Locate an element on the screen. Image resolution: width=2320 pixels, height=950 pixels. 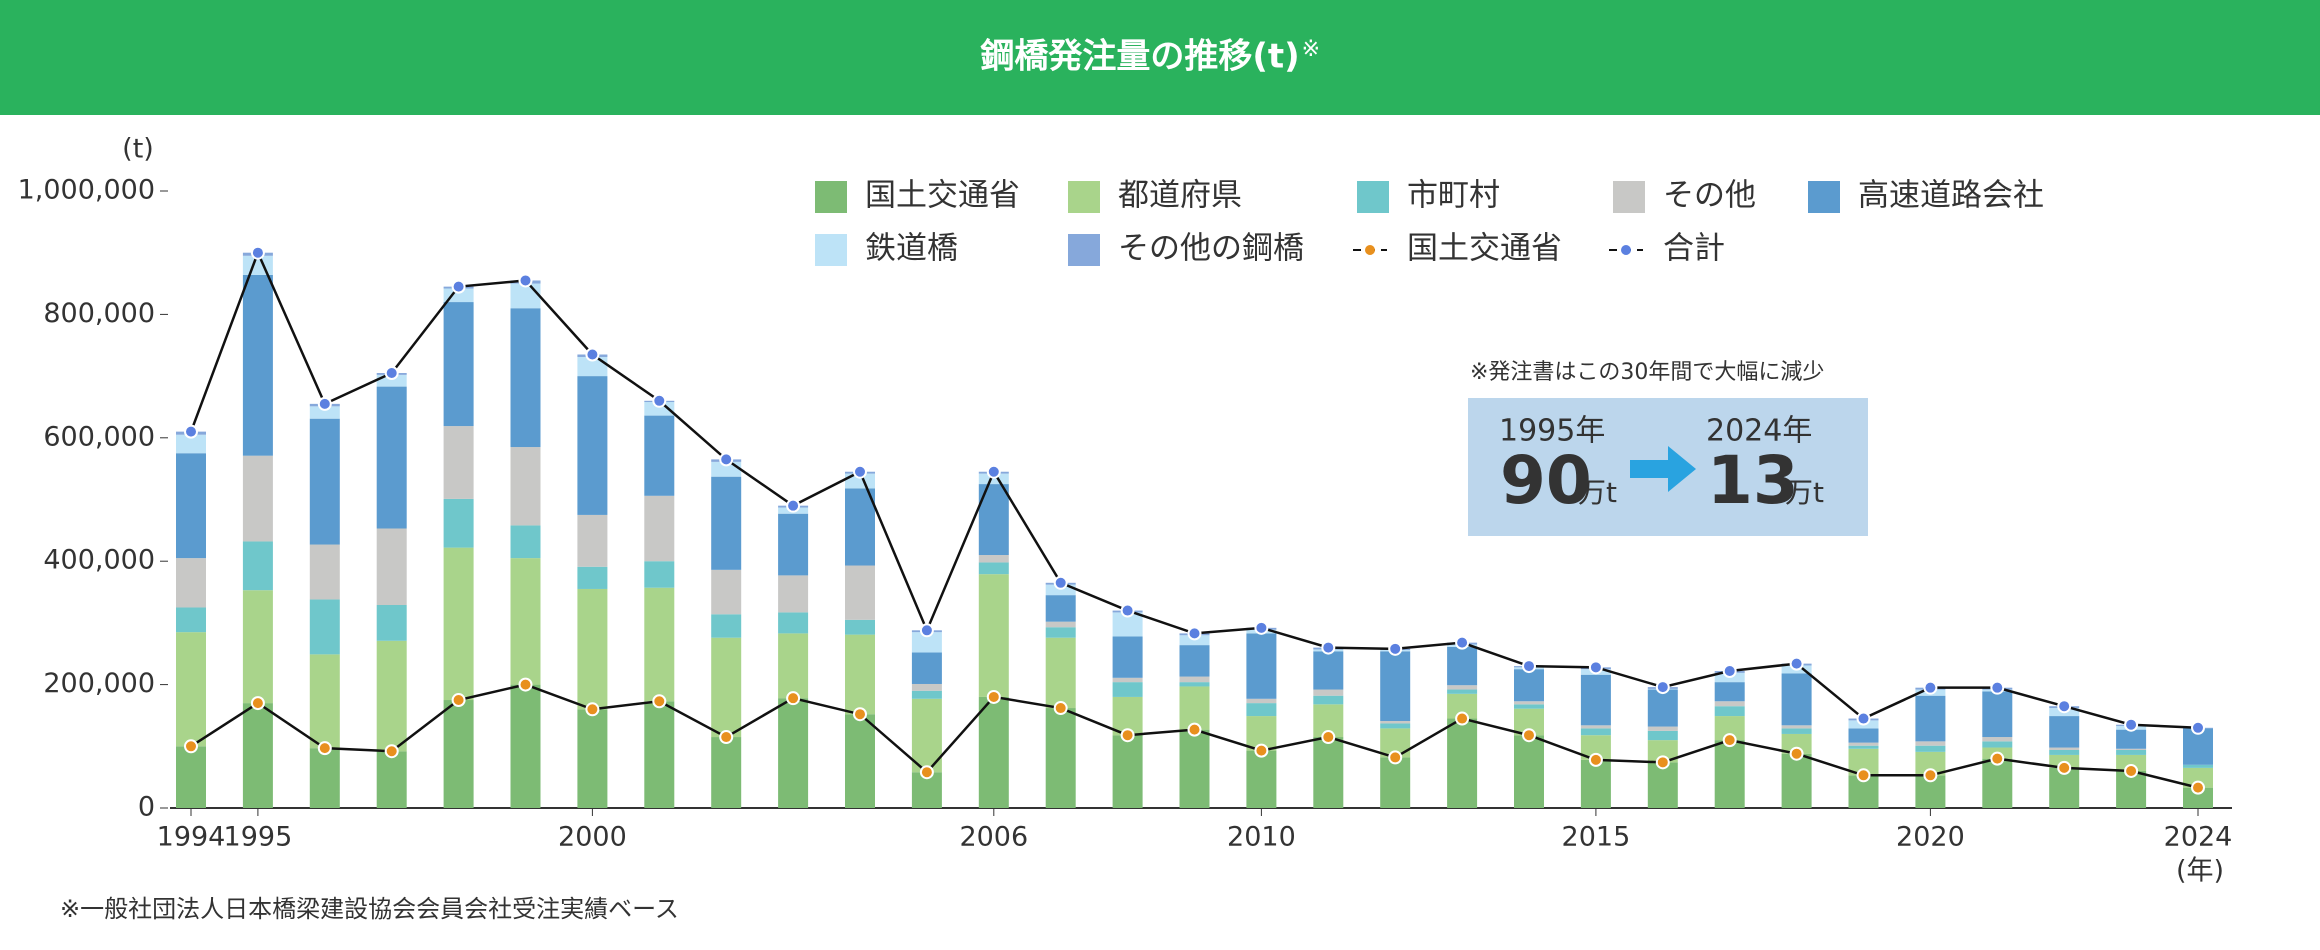
x-tick-label: 1995 is located at coordinates (258, 837).